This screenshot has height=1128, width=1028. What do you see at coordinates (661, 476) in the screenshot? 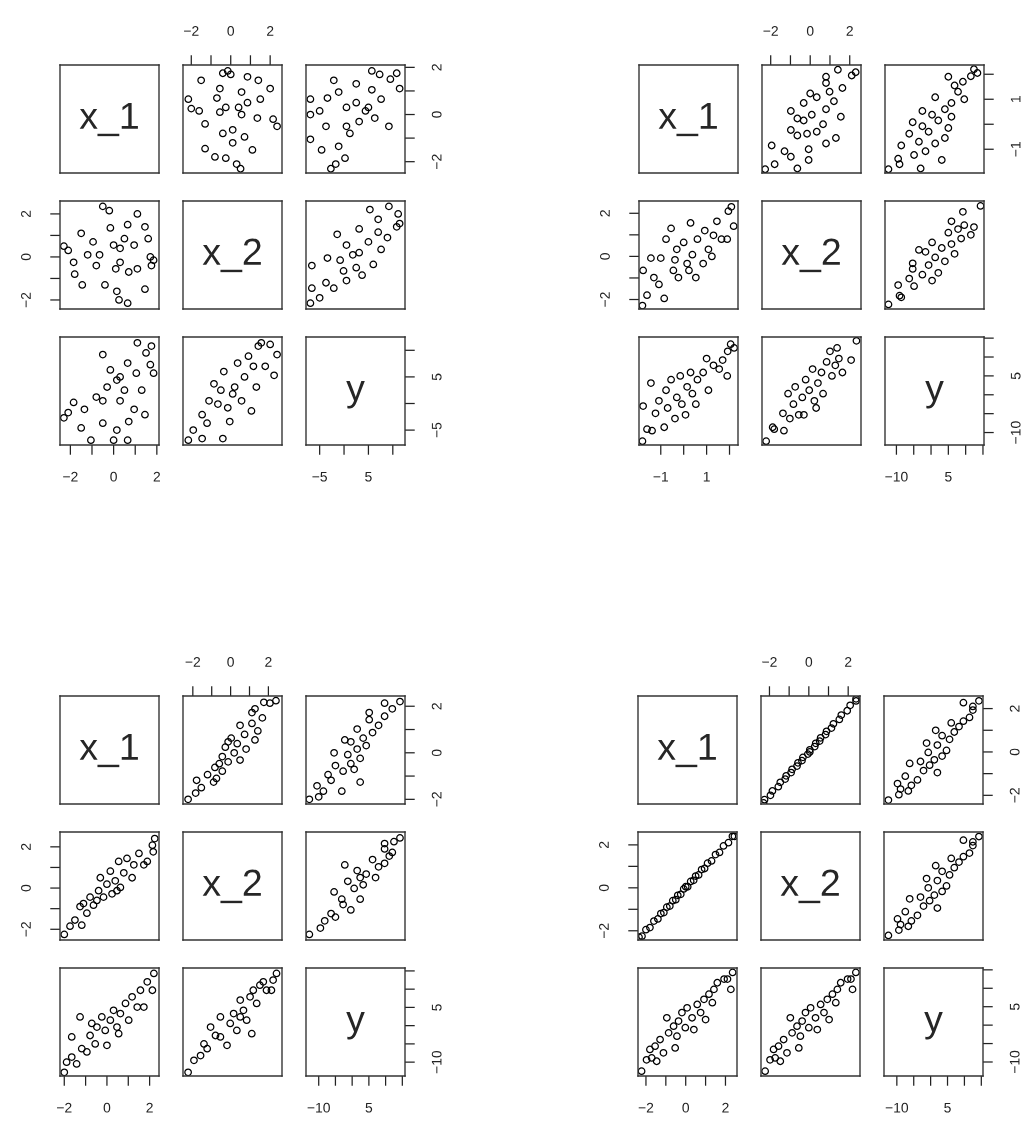
I see `x-tick-label: −1` at bounding box center [661, 476].